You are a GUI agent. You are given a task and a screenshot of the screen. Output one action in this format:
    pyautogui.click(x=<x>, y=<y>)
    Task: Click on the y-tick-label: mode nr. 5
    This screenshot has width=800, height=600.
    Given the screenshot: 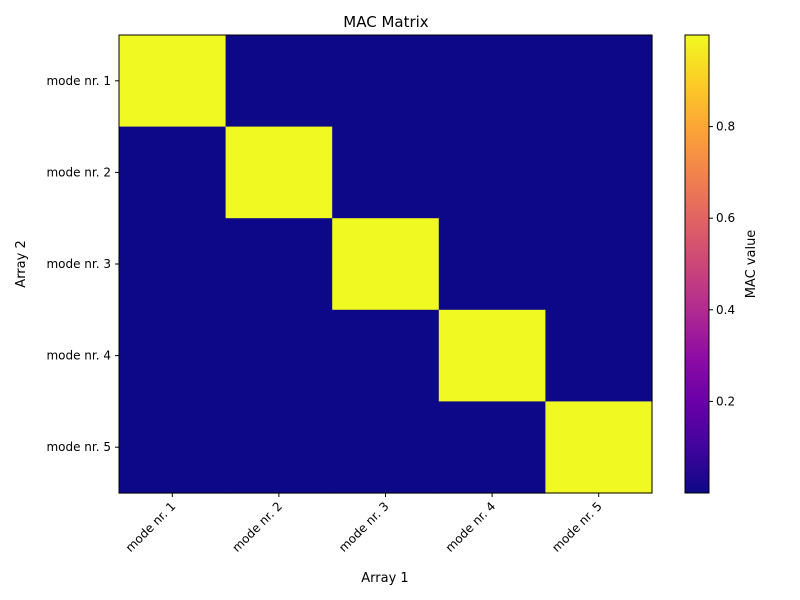 What is the action you would take?
    pyautogui.click(x=78, y=447)
    